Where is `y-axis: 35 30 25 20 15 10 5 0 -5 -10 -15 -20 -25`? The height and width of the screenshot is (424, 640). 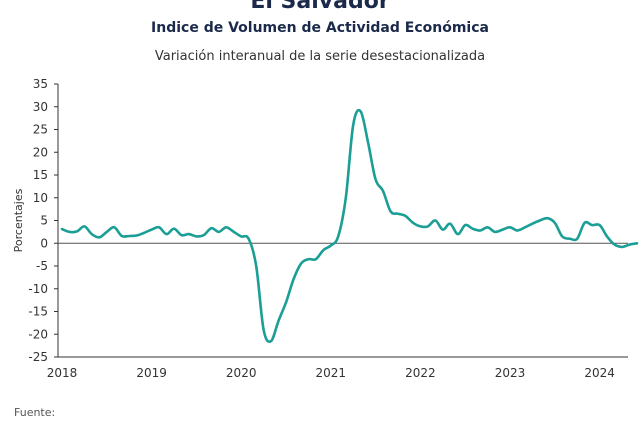
y-axis: 35 30 25 20 15 10 5 0 -5 -10 -15 -20 -25 is located at coordinates (43, 220).